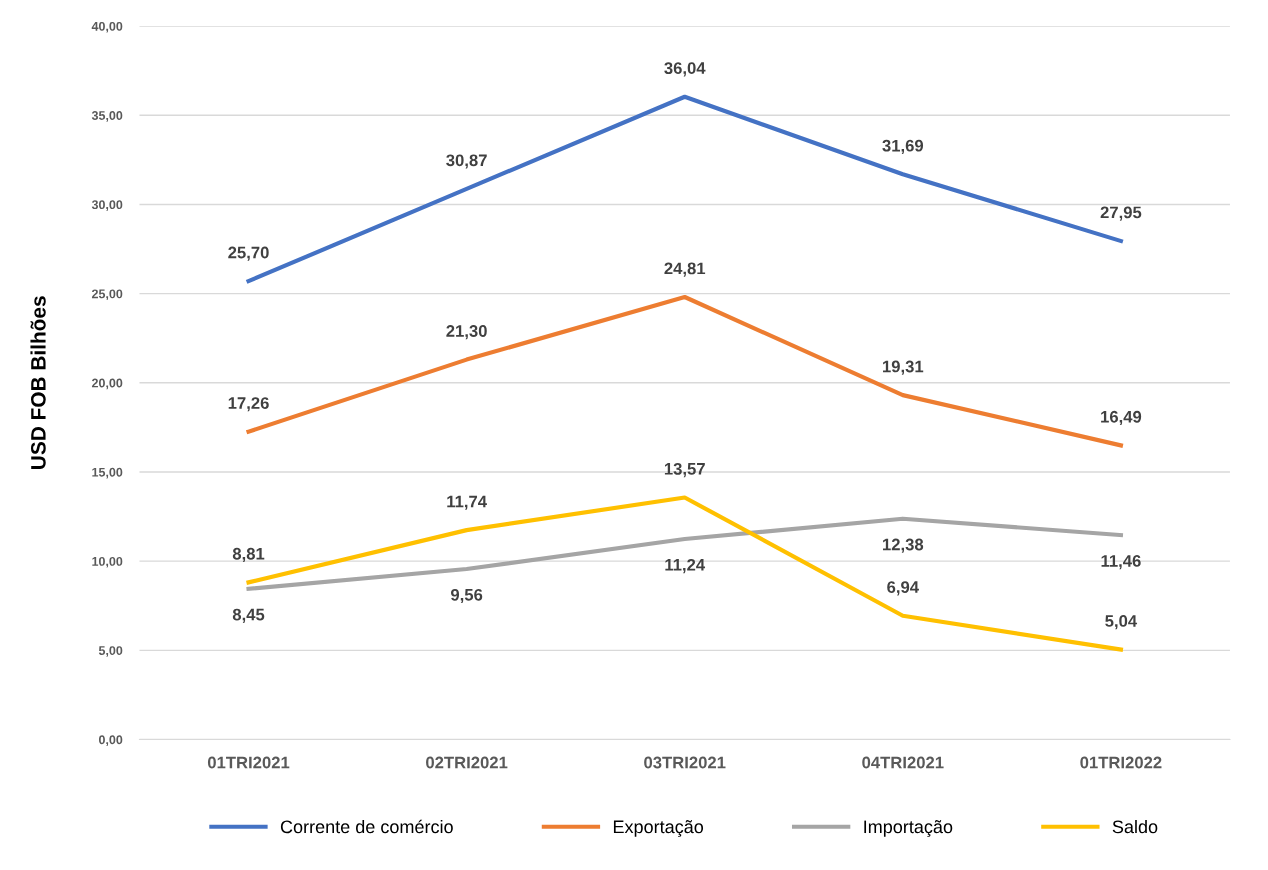  Describe the element at coordinates (684, 470) in the screenshot. I see `data-label: 13,57` at that location.